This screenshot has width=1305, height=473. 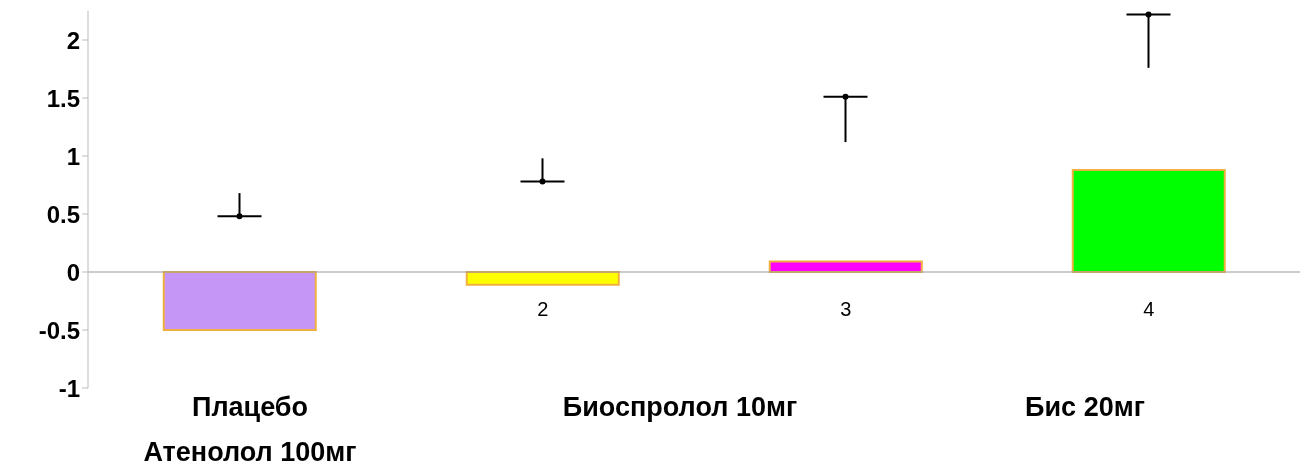 What do you see at coordinates (73, 156) in the screenshot?
I see `y-tick-label: 1` at bounding box center [73, 156].